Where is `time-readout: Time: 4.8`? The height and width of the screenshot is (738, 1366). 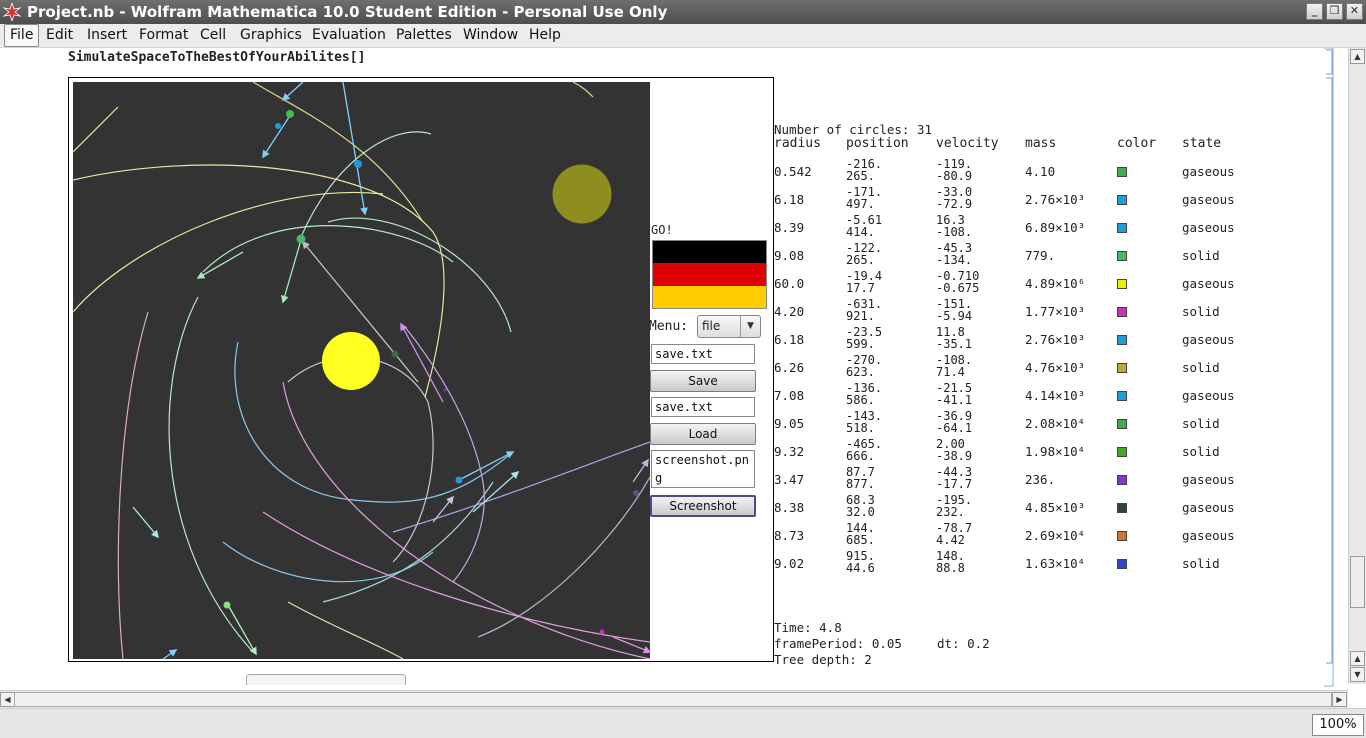 time-readout: Time: 4.8 is located at coordinates (808, 627).